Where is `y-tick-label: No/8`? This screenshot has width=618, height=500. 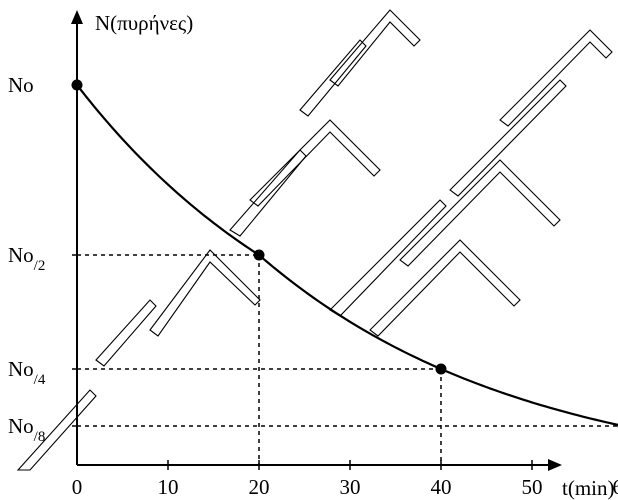
y-tick-label: No/8 is located at coordinates (26, 429).